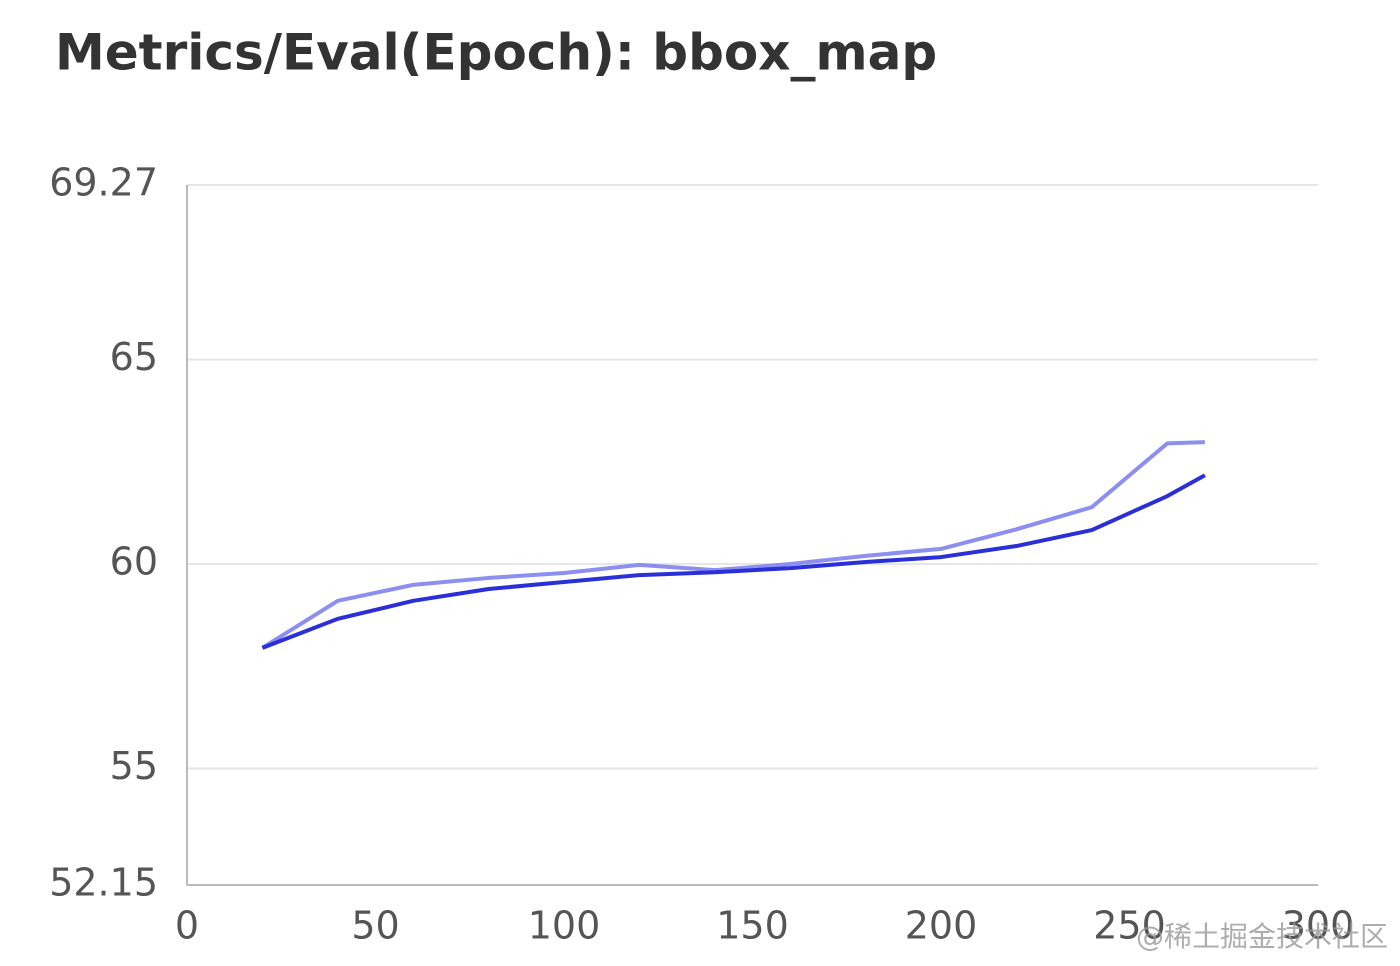 This screenshot has width=1400, height=966. Describe the element at coordinates (496, 53) in the screenshot. I see `chart-title: Metrics/Eval(Epoch): bbox_map` at that location.